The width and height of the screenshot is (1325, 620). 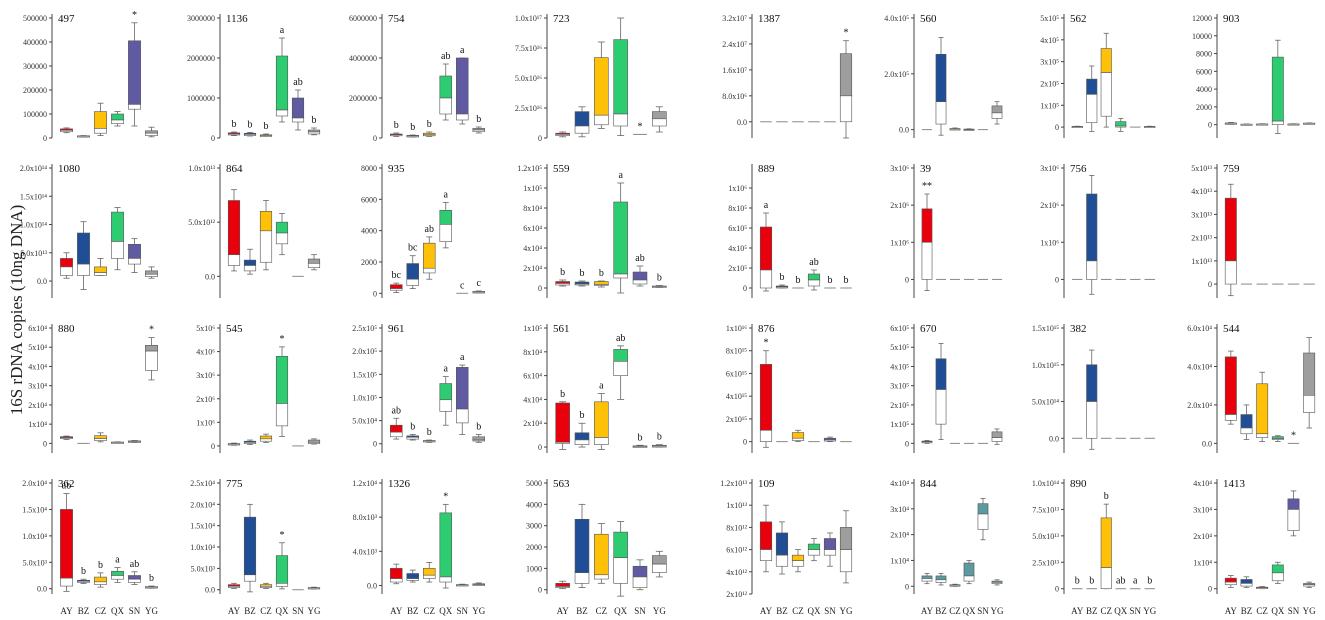 What do you see at coordinates (35, 90) in the screenshot?
I see `y-tick-label: 200000` at bounding box center [35, 90].